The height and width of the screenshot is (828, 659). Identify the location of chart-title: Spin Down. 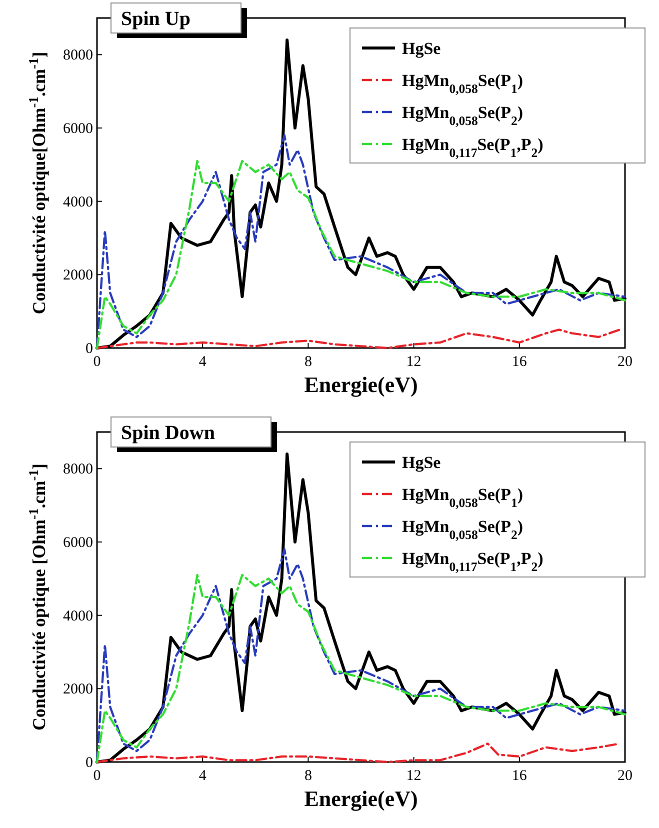
(168, 433).